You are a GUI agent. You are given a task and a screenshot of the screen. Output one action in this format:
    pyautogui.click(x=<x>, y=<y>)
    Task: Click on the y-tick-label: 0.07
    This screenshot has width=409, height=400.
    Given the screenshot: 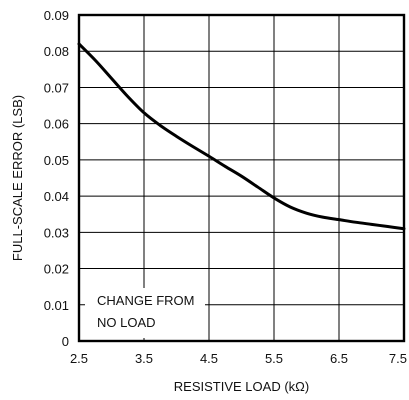 What is the action you would take?
    pyautogui.click(x=56, y=87)
    